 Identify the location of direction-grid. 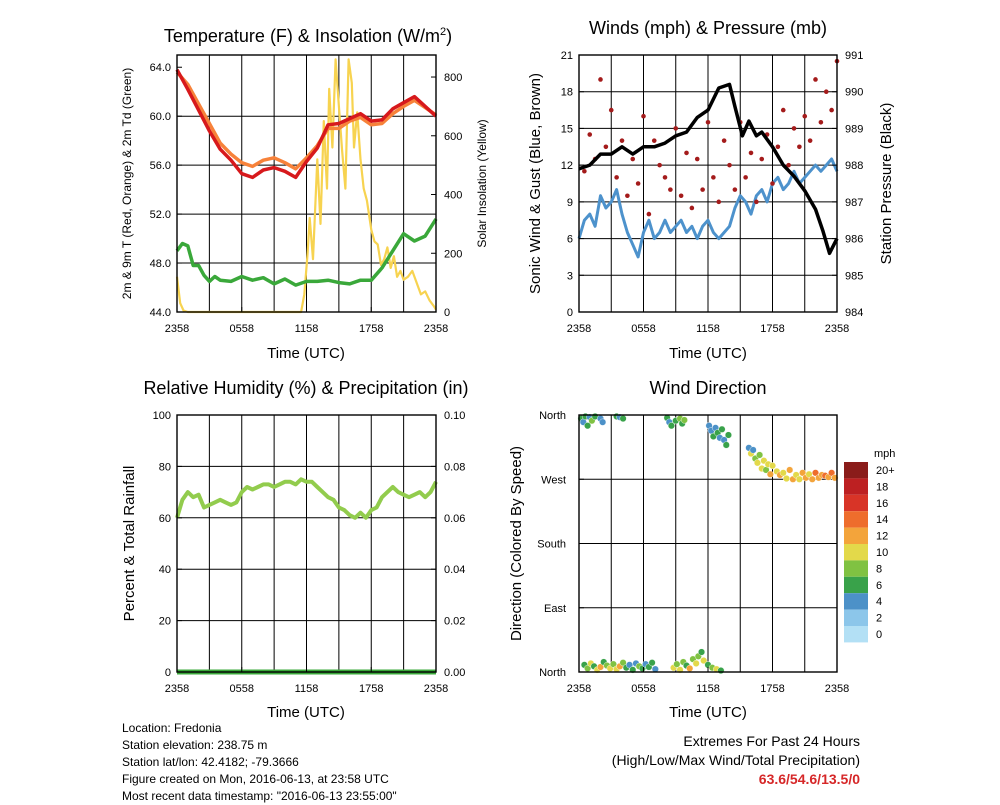
(708, 543).